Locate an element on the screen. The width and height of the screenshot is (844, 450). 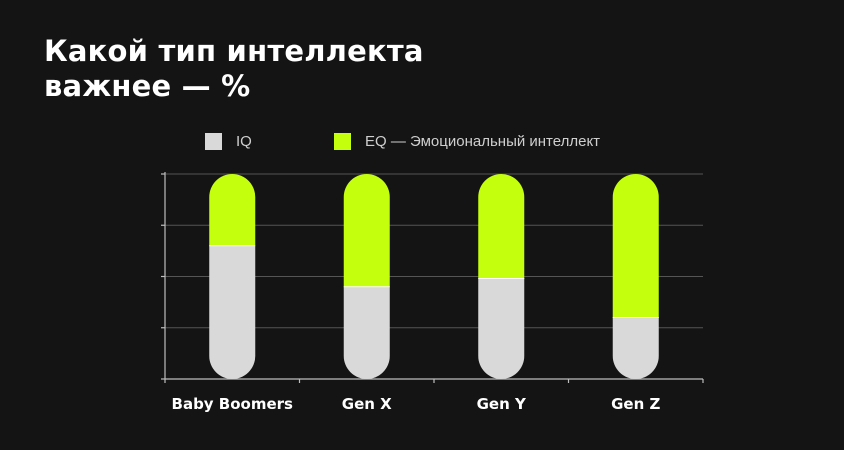
x-tick-label-1: Gen X is located at coordinates (367, 404).